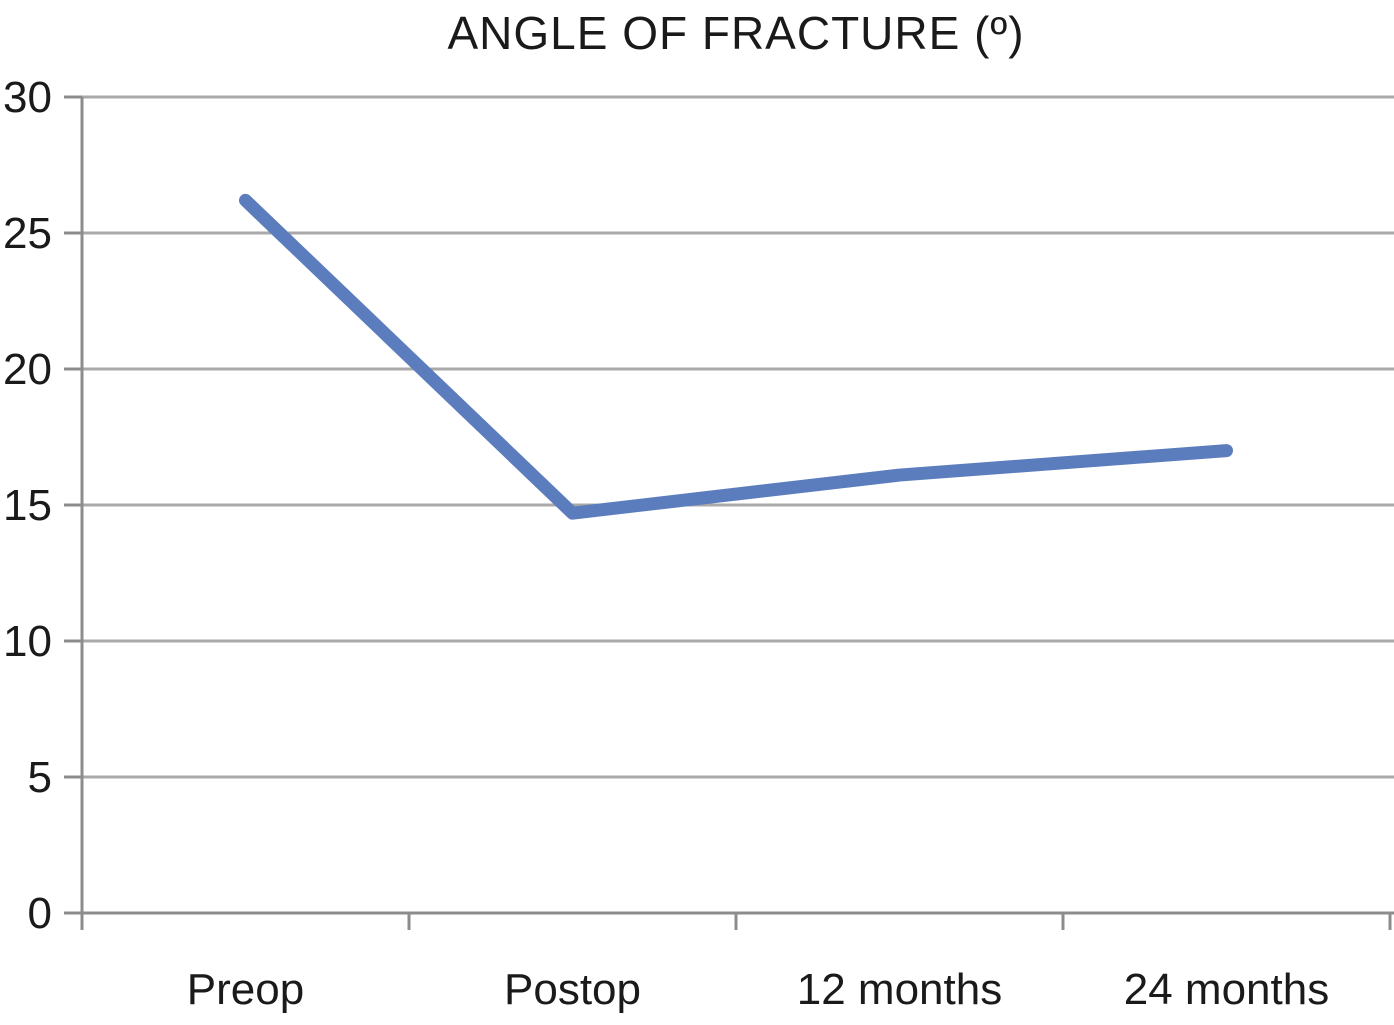  I want to click on x-tick-label-3: 24 months, so click(1226, 989).